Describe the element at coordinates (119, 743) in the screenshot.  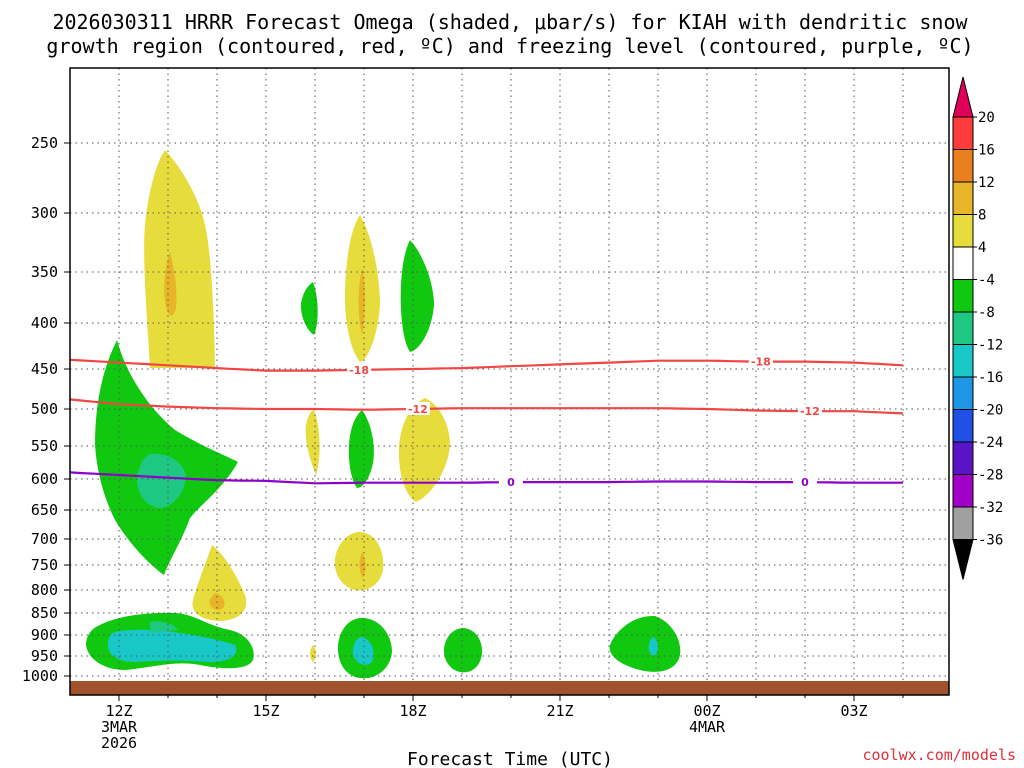
I see `x-tick-label: 2026` at that location.